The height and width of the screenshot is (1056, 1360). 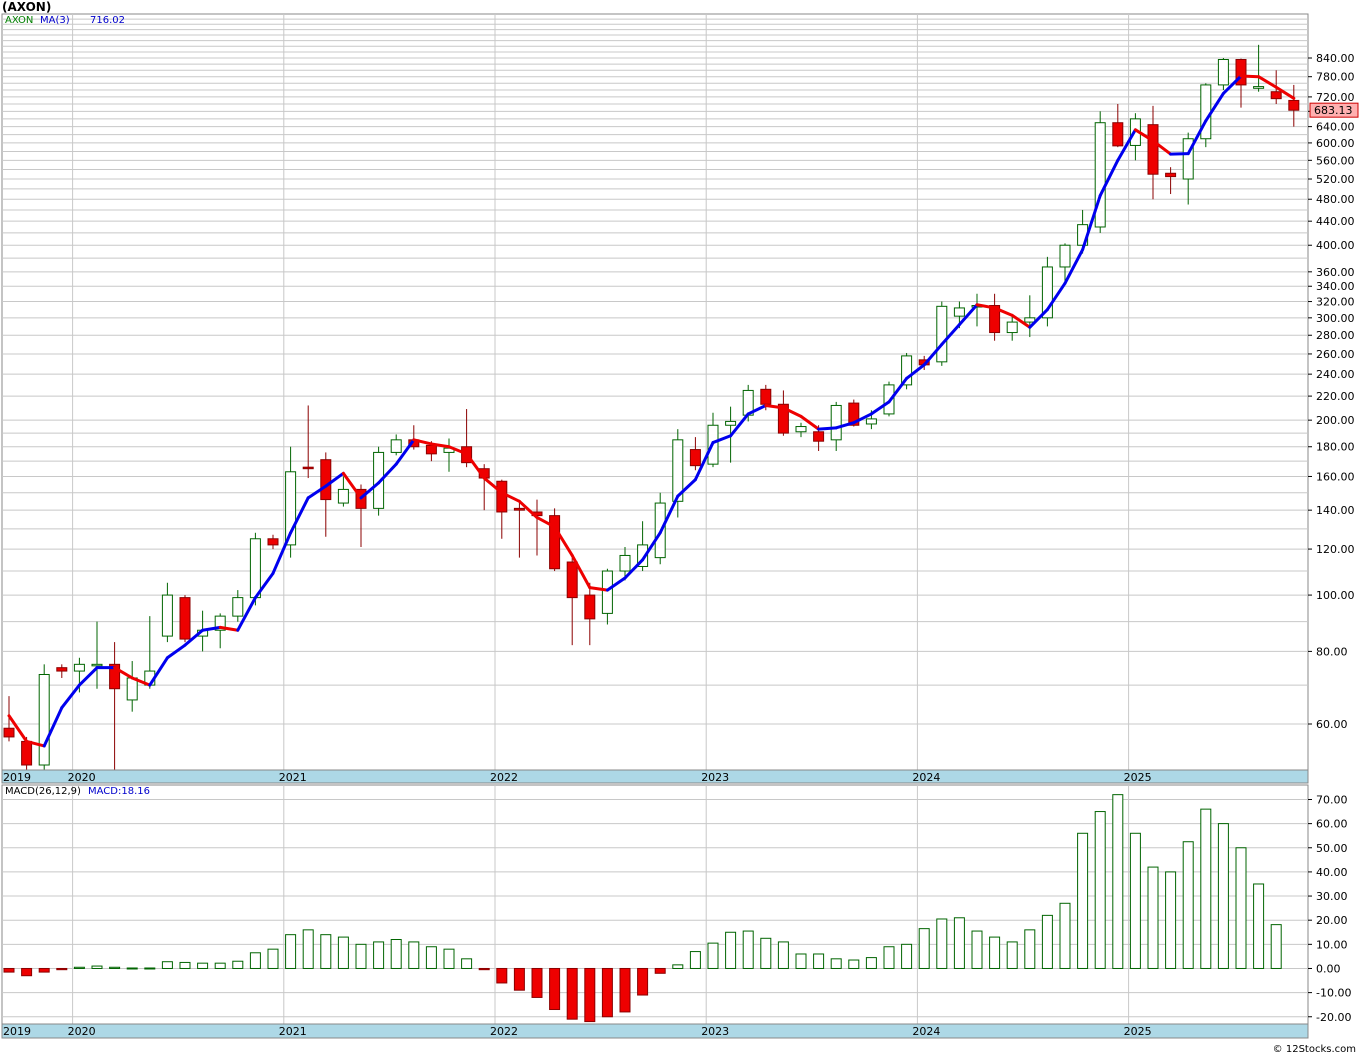 What do you see at coordinates (504, 1031) in the screenshot?
I see `macd-x-tick-label: 2022` at bounding box center [504, 1031].